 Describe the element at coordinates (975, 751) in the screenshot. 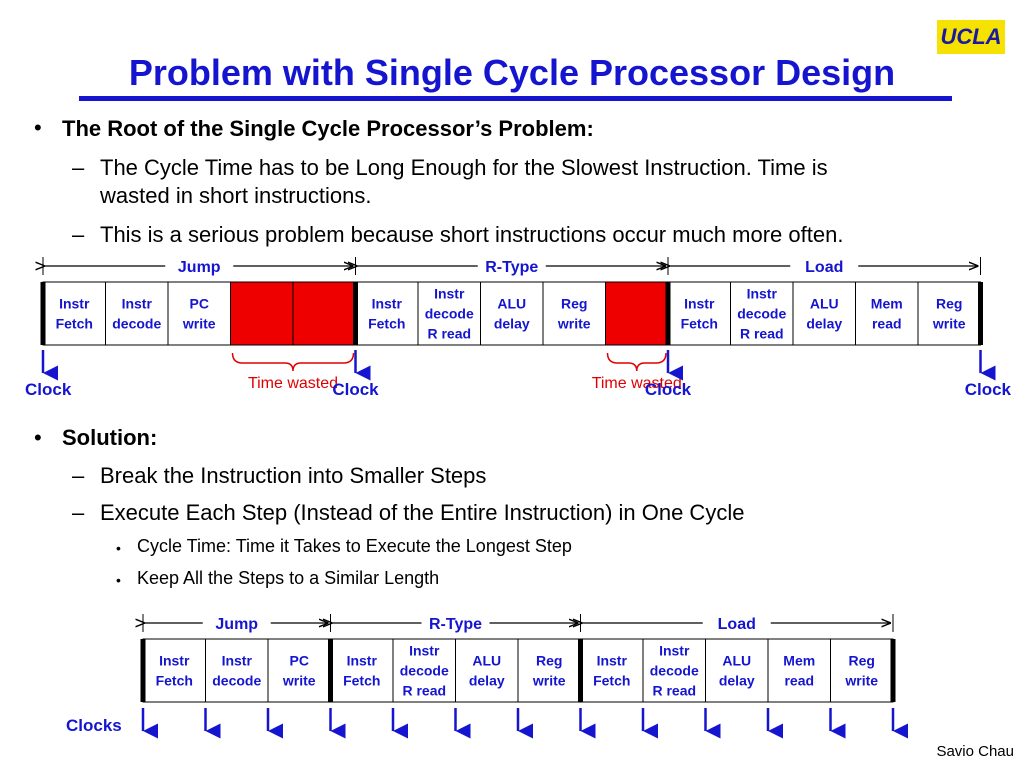

I see `footer-author: Savio Chau` at that location.